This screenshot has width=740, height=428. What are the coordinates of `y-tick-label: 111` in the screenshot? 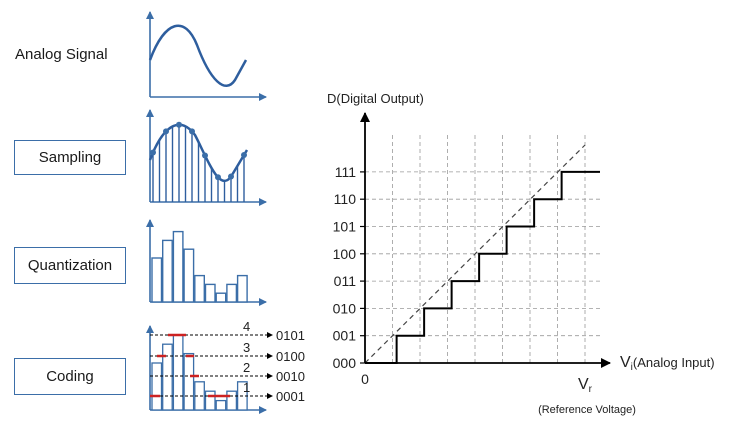 It's located at (345, 172).